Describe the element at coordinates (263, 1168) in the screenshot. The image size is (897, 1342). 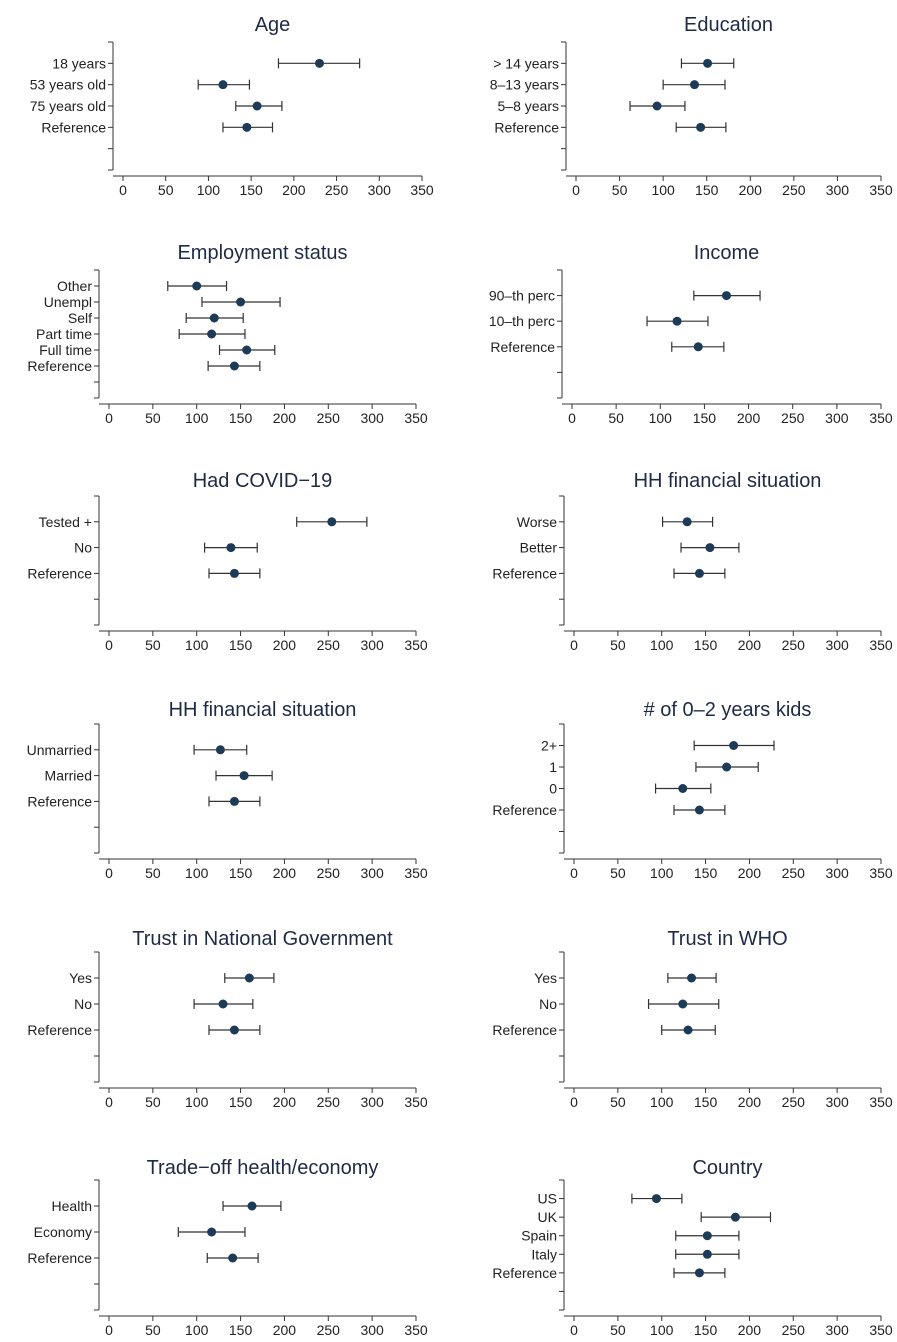
I see `panel-title: Trade−off health/economy` at that location.